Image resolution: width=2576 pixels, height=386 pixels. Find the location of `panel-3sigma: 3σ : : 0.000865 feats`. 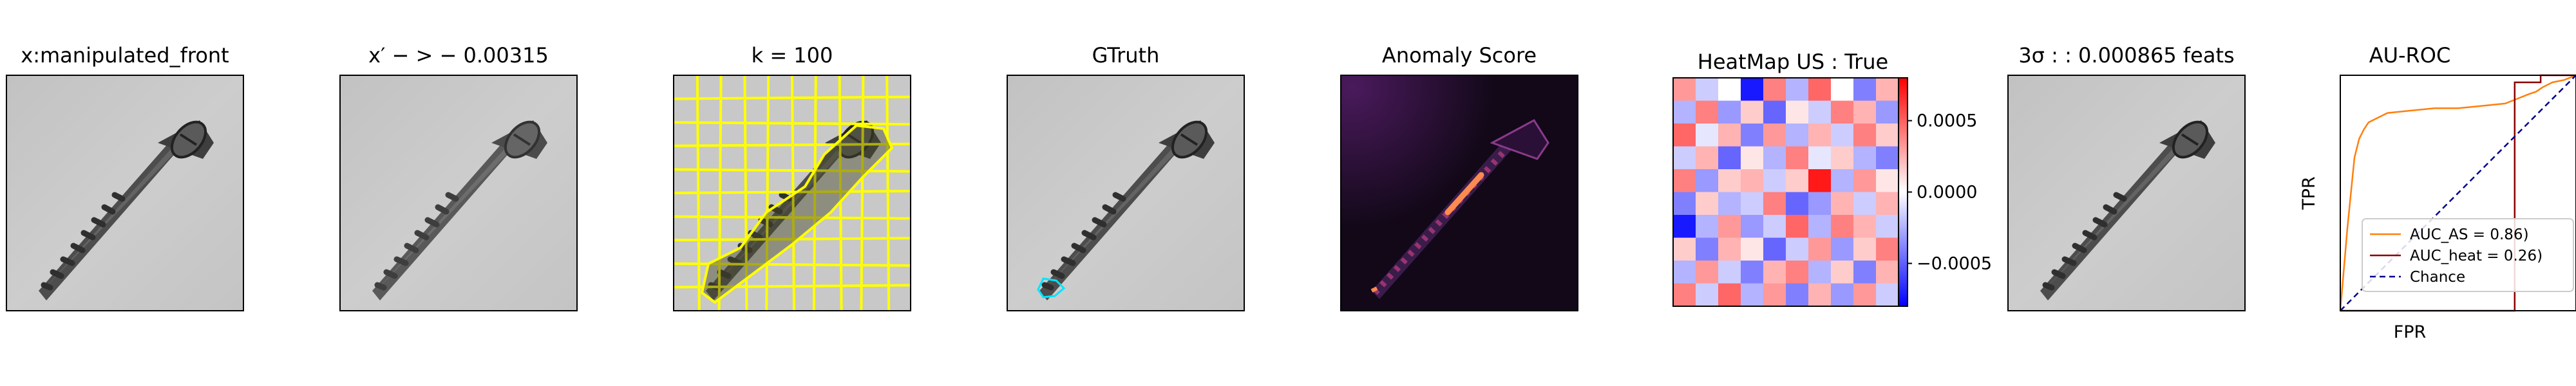

panel-3sigma: 3σ : : 0.000865 feats is located at coordinates (2126, 177).